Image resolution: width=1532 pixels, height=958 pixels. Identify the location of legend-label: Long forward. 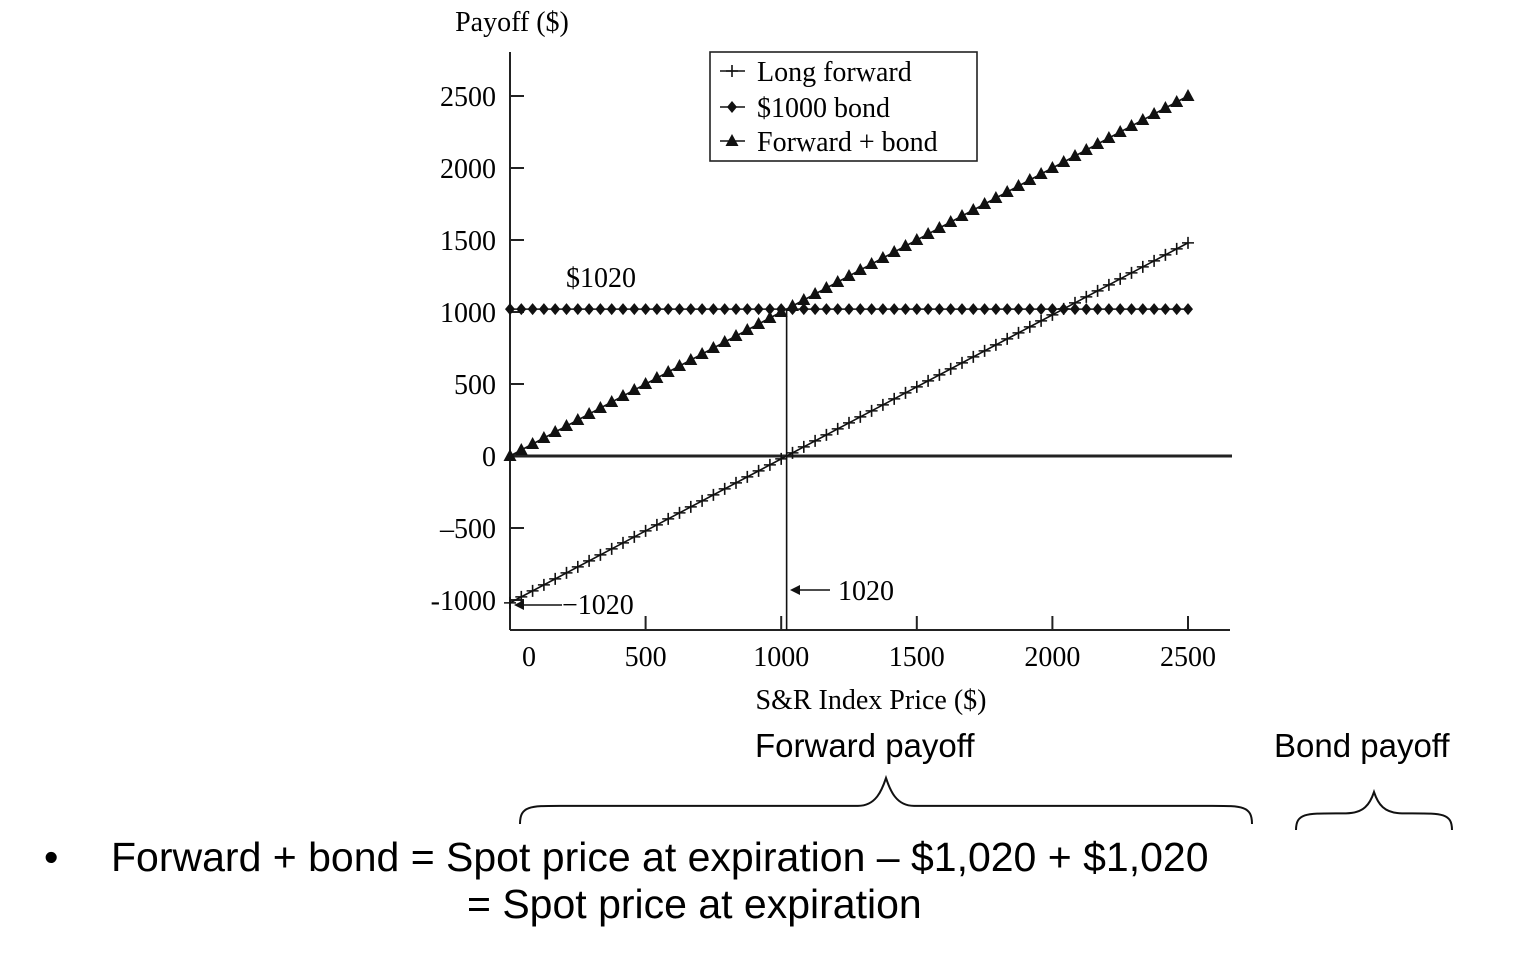
(834, 72).